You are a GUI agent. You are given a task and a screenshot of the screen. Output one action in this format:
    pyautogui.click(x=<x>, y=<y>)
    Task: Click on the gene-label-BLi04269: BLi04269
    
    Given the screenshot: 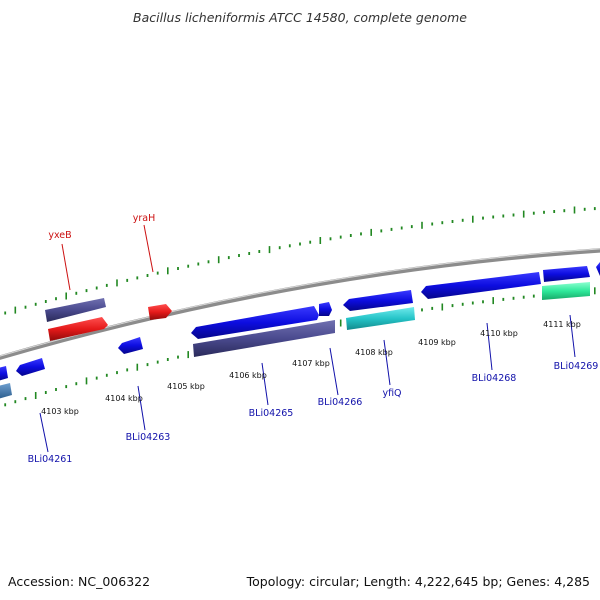 What is the action you would take?
    pyautogui.click(x=576, y=366)
    